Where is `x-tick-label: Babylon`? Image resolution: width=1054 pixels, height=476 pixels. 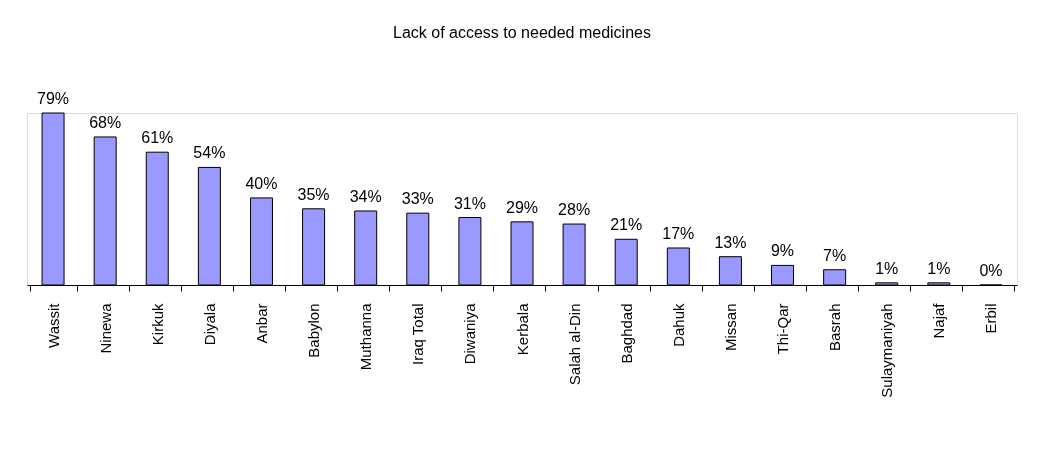 x-tick-label: Babylon is located at coordinates (314, 330).